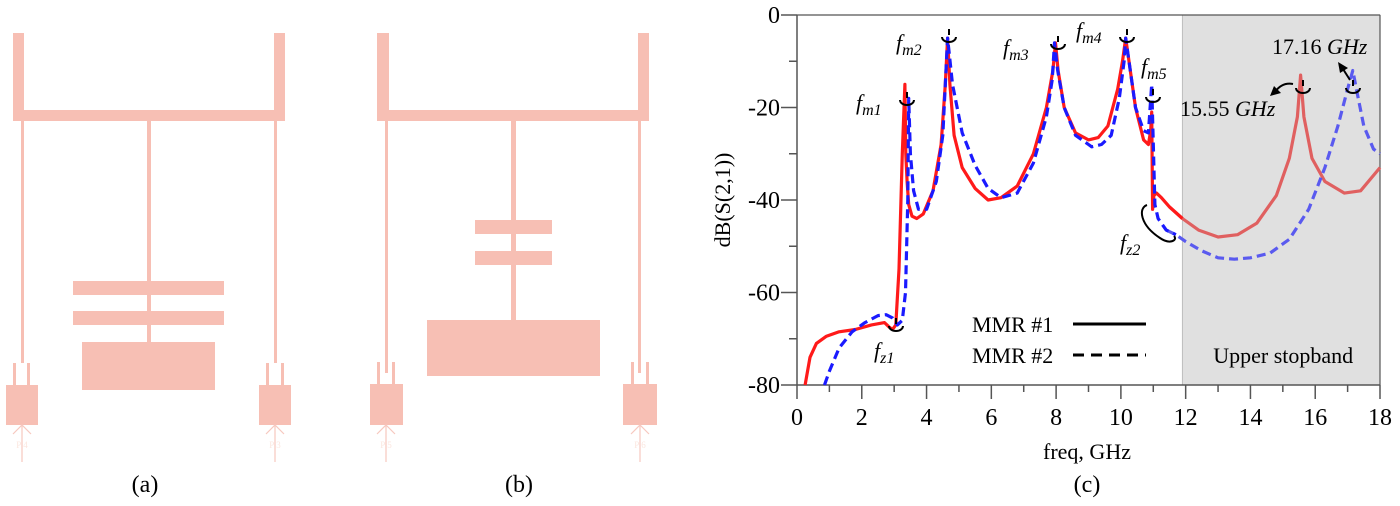 The image size is (1400, 506). Describe the element at coordinates (1089, 32) in the screenshot. I see `annotation-label: fm4` at that location.